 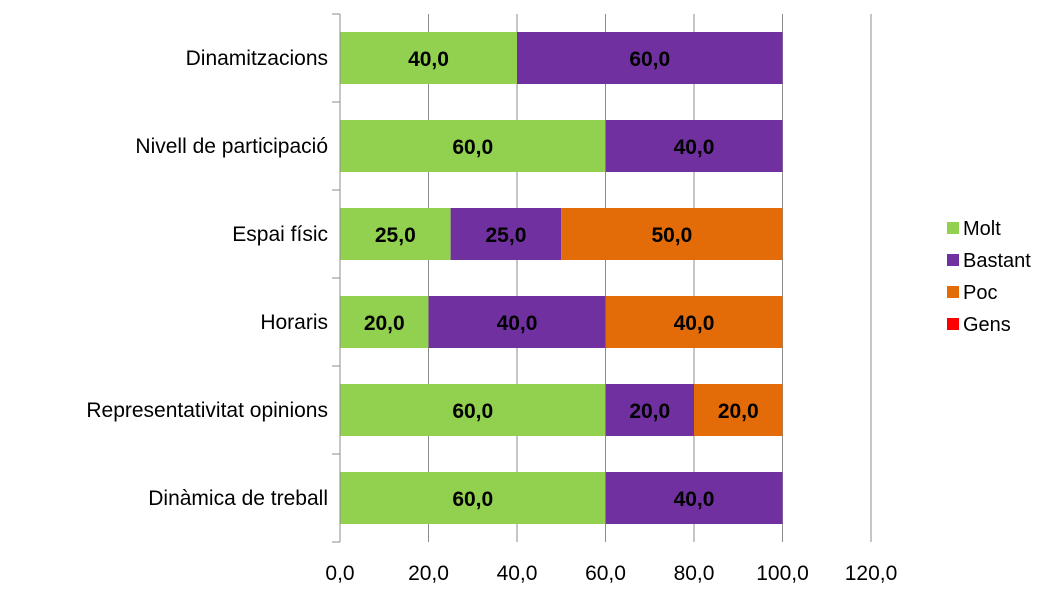 I want to click on legend-label-gens: Gens, so click(x=987, y=325).